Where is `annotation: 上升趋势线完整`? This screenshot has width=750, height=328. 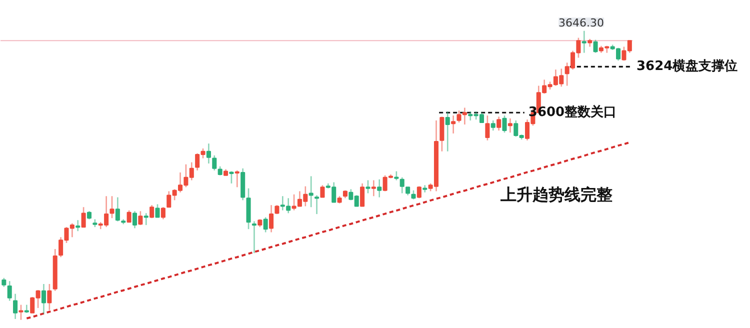
annotation: 上升趋势线完整 is located at coordinates (555, 194).